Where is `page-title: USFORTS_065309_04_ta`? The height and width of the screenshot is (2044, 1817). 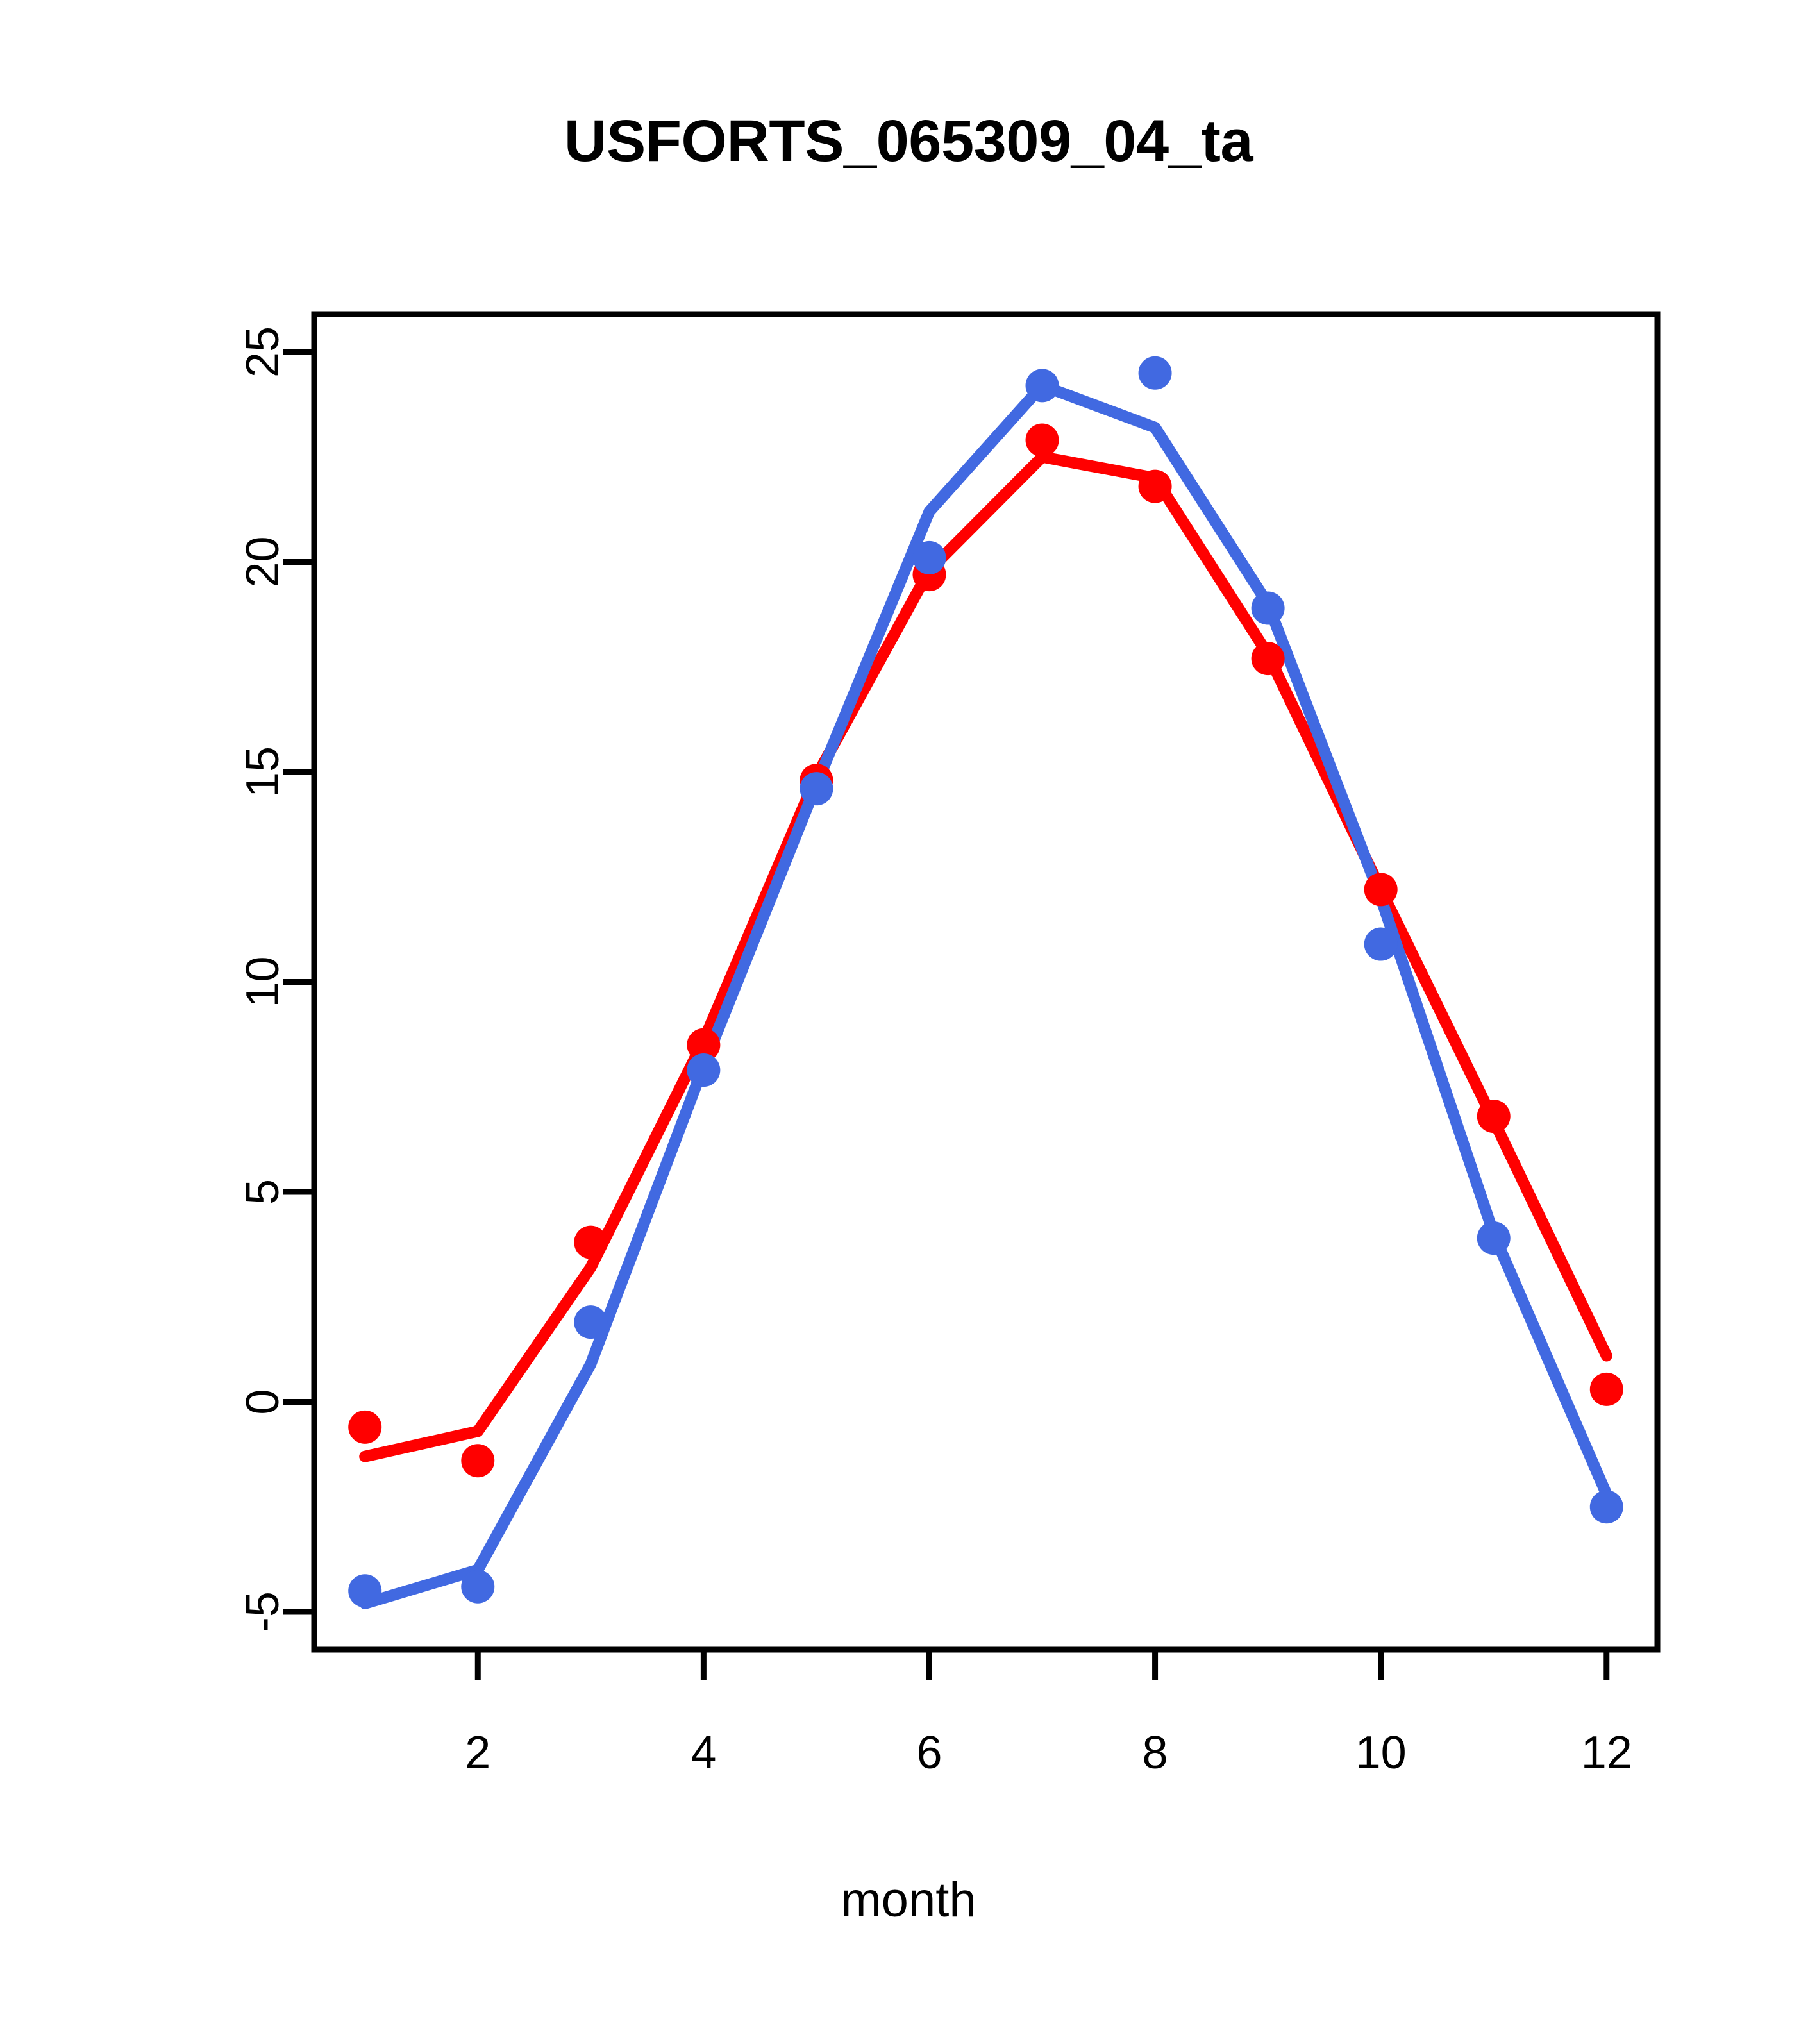 page-title: USFORTS_065309_04_ta is located at coordinates (908, 141).